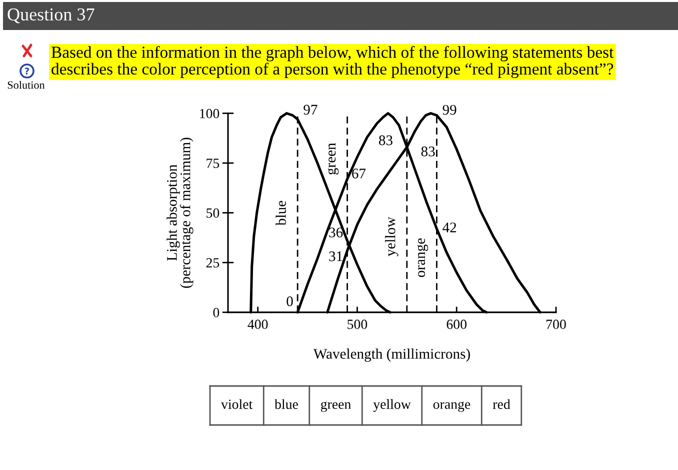 This screenshot has height=470, width=678. Describe the element at coordinates (556, 325) in the screenshot. I see `x-tick-label: 700` at that location.